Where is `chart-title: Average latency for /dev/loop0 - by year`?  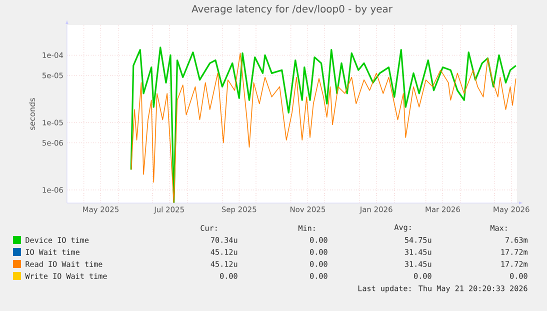 chart-title: Average latency for /dev/loop0 - by year is located at coordinates (292, 9).